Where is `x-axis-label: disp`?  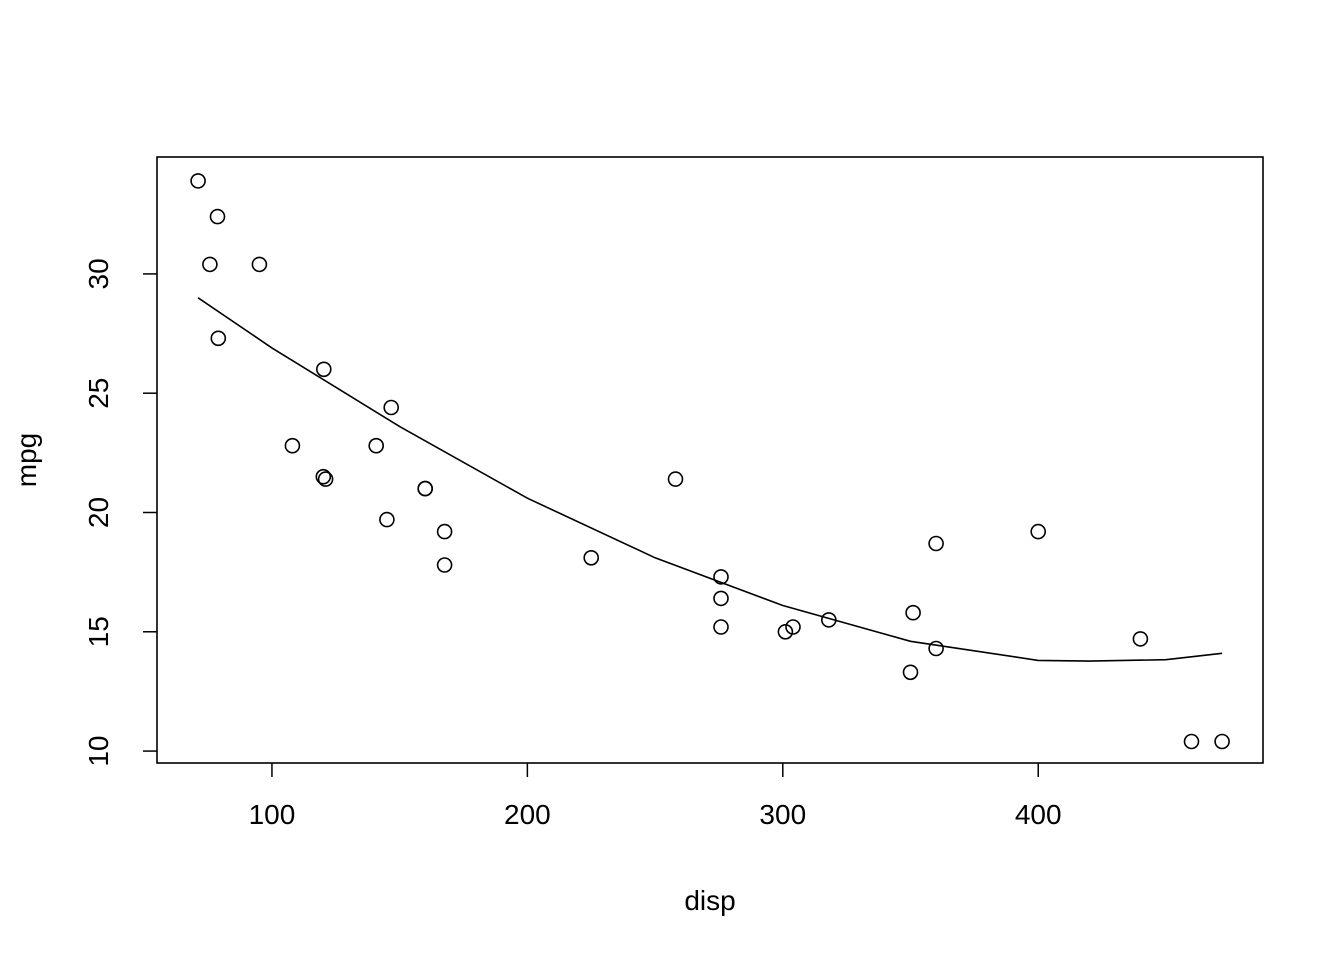
x-axis-label: disp is located at coordinates (709, 900).